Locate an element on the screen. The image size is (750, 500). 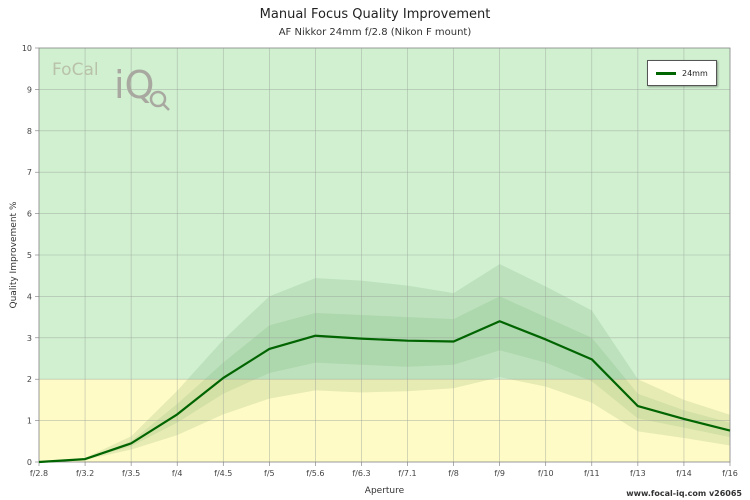
x-tick-label-14: f/14 is located at coordinates (684, 473).